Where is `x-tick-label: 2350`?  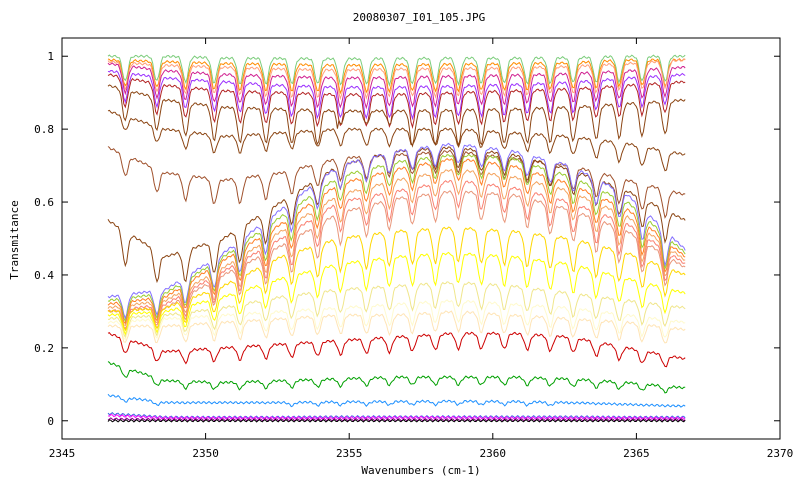
x-tick-label: 2350 is located at coordinates (205, 453).